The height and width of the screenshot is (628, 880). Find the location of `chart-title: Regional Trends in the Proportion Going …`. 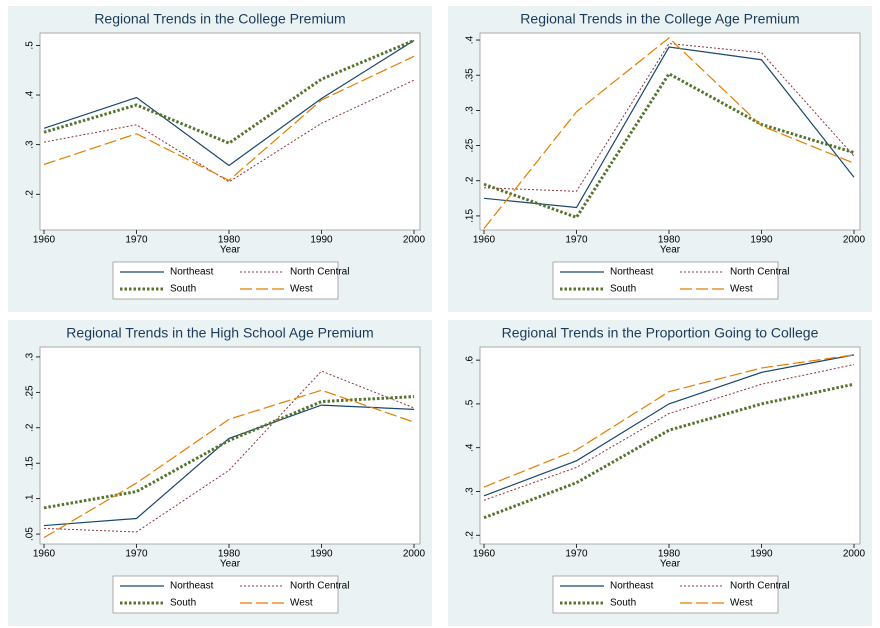

chart-title: Regional Trends in the Proportion Going … is located at coordinates (660, 333).